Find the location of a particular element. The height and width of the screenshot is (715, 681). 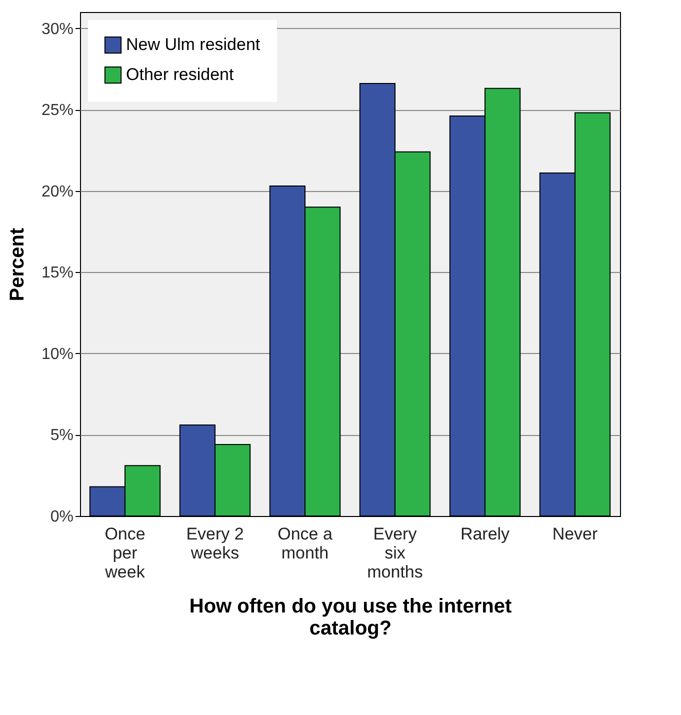

y-axis-title: Percent is located at coordinates (17, 264).